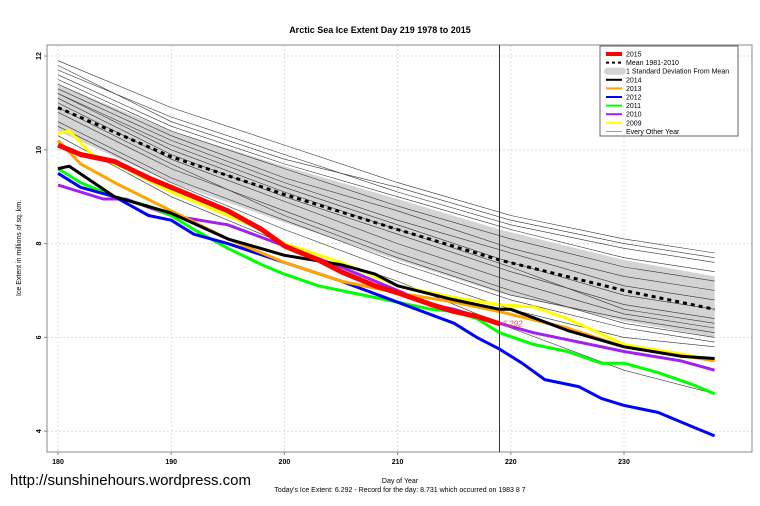 The width and height of the screenshot is (760, 506). Describe the element at coordinates (653, 132) in the screenshot. I see `legend-label: Every Other Year` at that location.